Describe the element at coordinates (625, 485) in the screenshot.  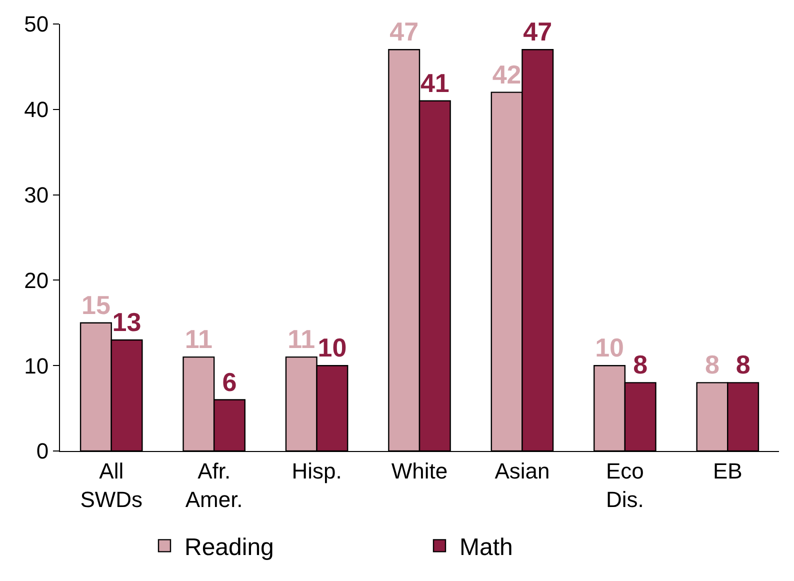
I see `x-tick-label: Eco Dis.` at that location.